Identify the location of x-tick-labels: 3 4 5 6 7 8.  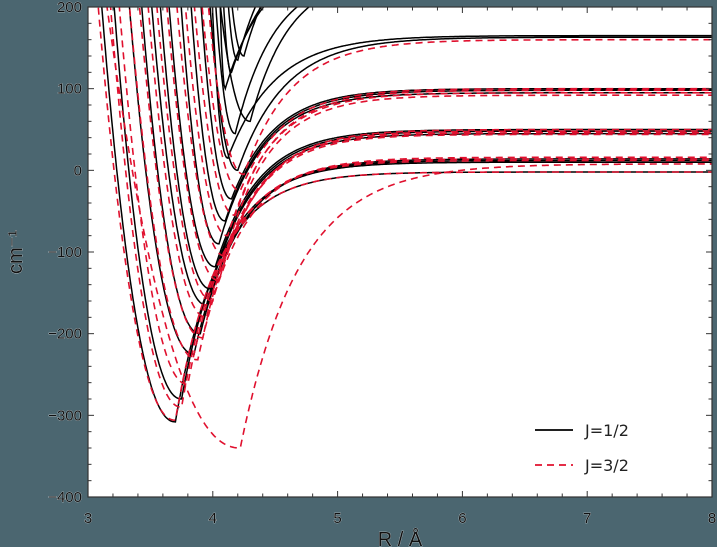
(400, 519).